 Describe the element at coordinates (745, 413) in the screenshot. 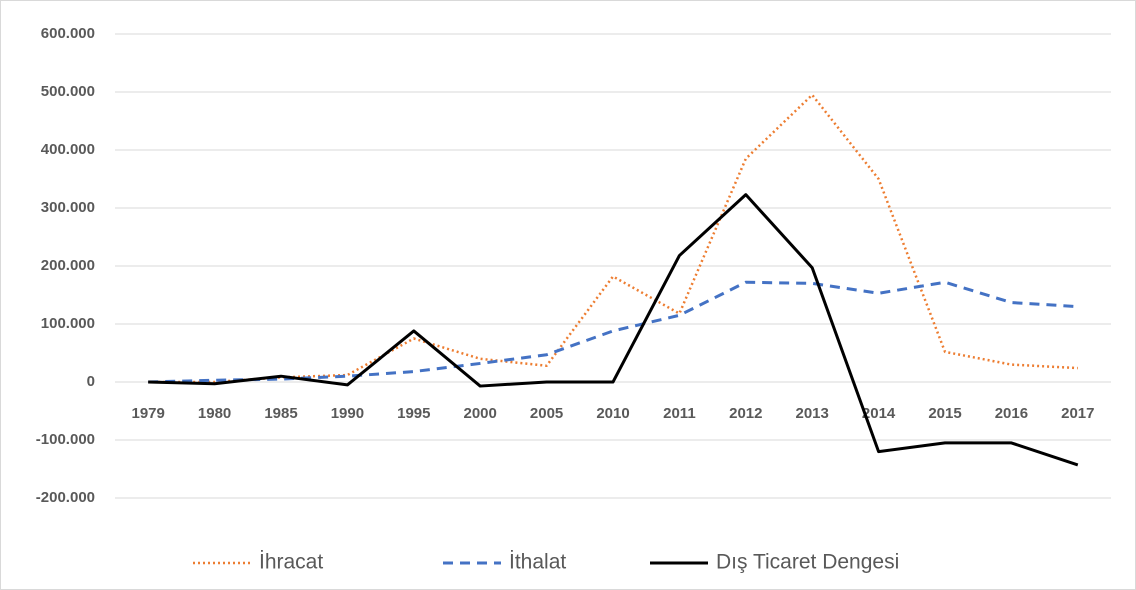

I see `x-tick-label: 2012` at that location.